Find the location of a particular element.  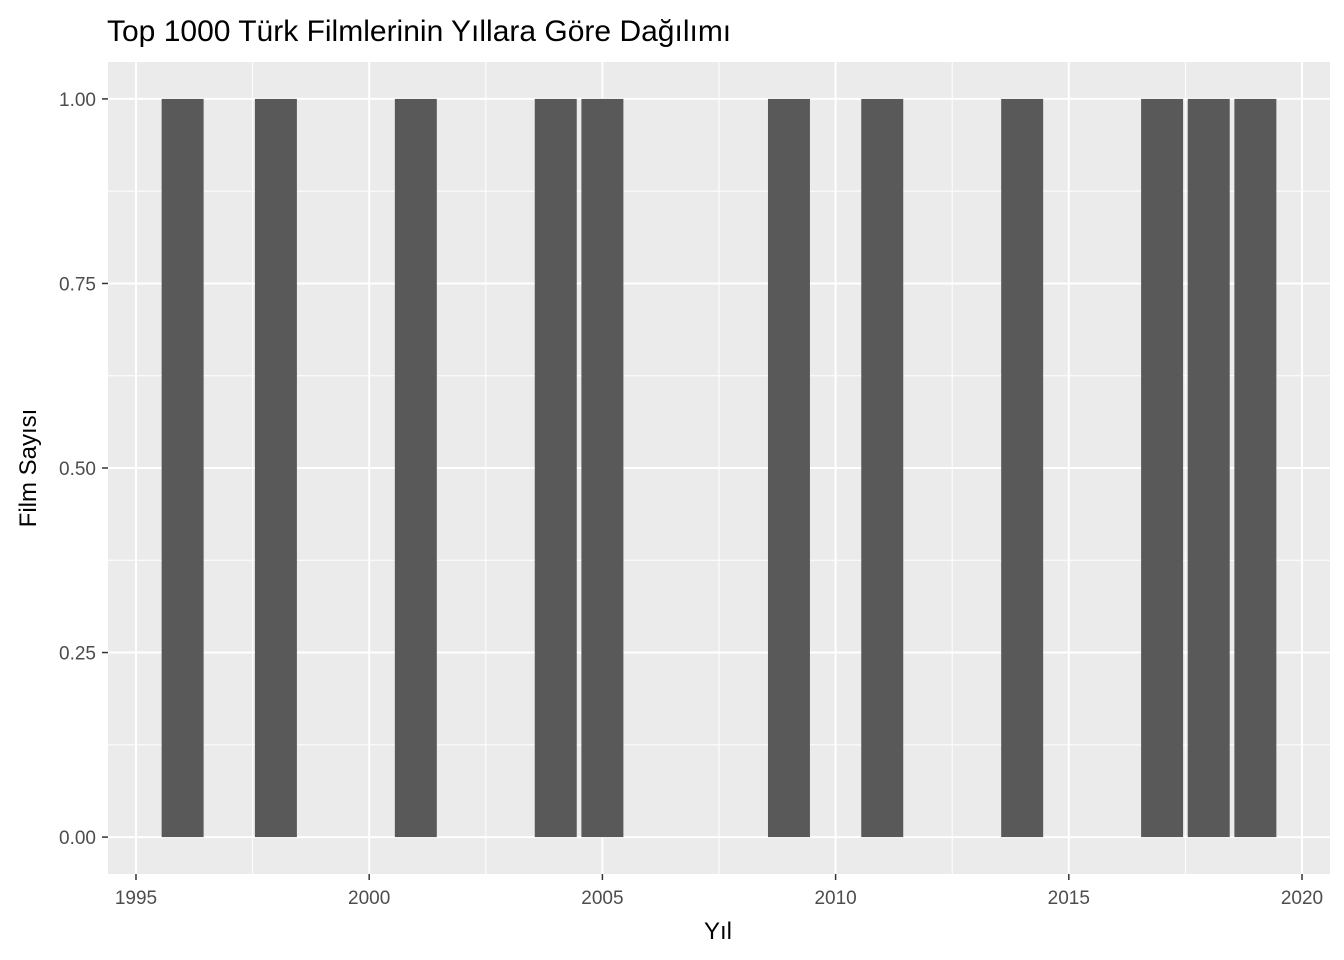

x-tick-label: 2015 is located at coordinates (1069, 898).